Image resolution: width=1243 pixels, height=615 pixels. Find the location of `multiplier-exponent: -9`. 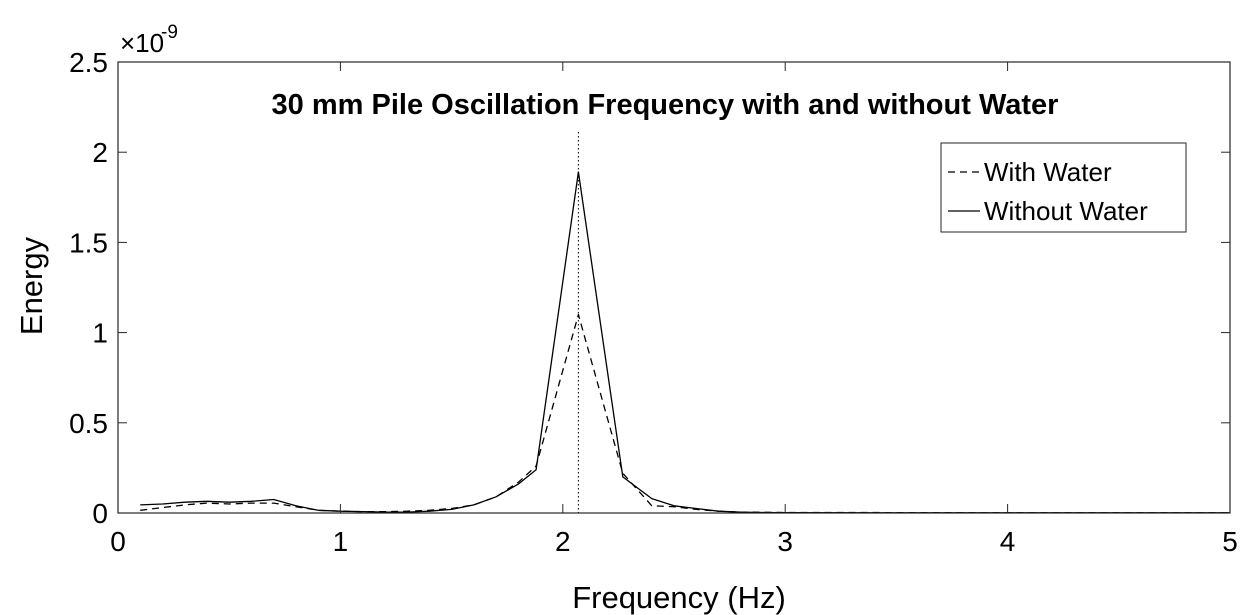

multiplier-exponent: -9 is located at coordinates (169, 32).